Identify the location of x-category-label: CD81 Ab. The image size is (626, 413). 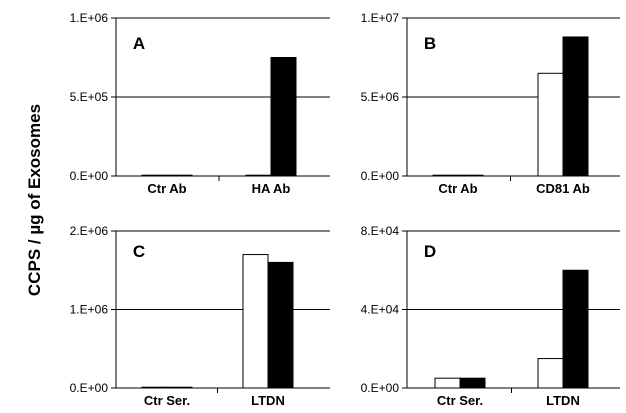
(563, 188).